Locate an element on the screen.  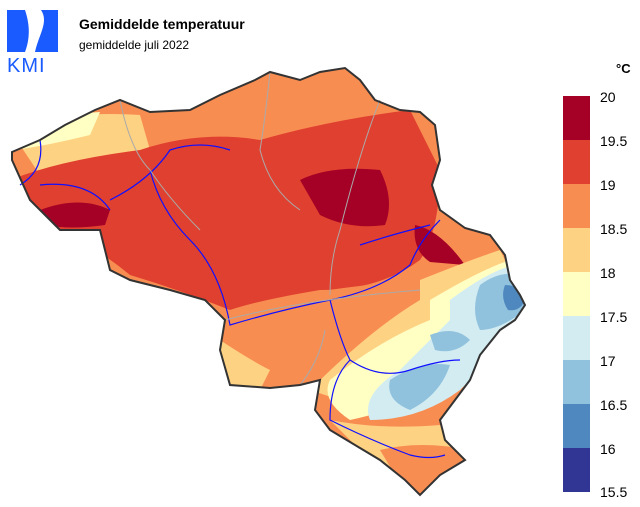
legend-tick: 18 is located at coordinates (608, 273).